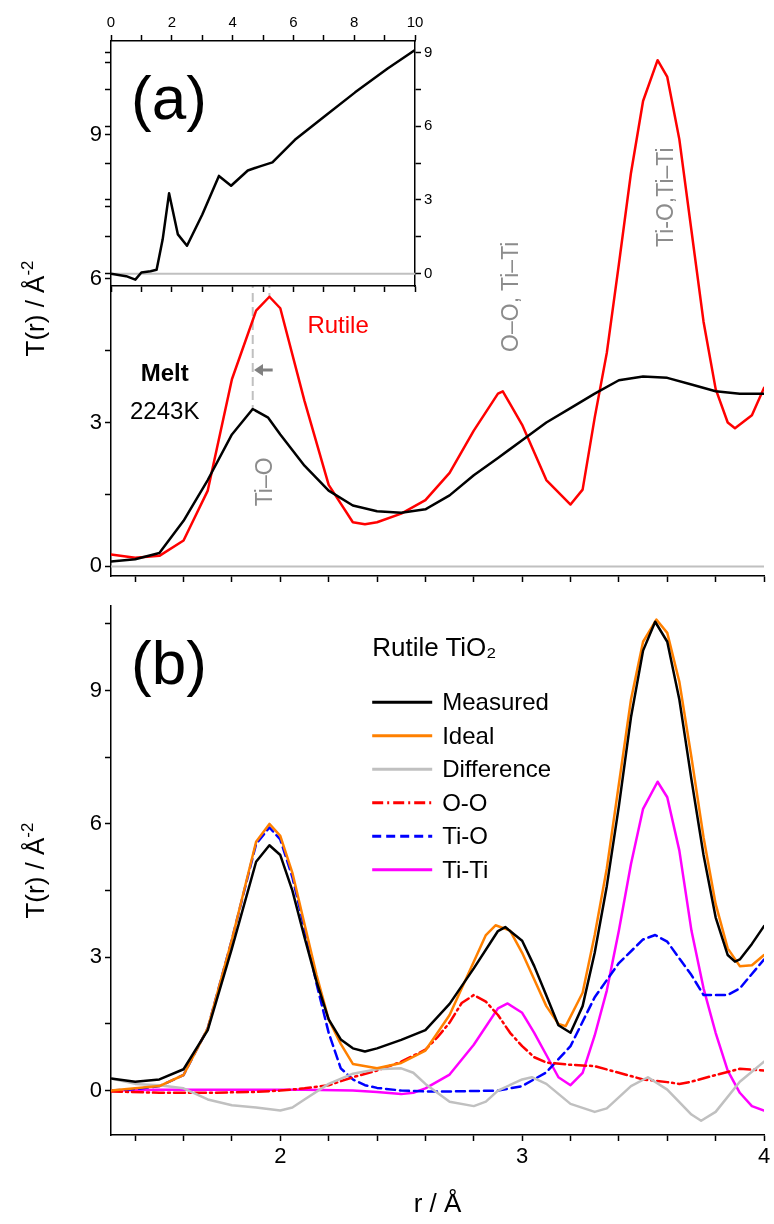 This screenshot has width=774, height=1224. Describe the element at coordinates (509, 296) in the screenshot. I see `annotation: O–O, Ti–Ti` at that location.